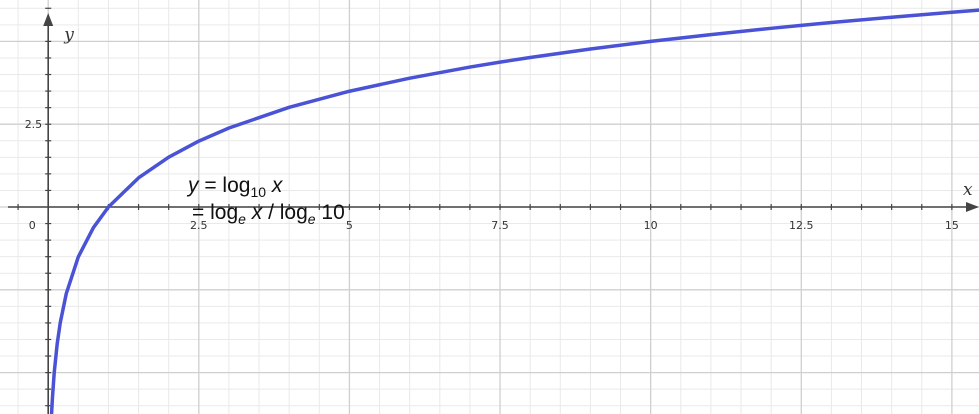 This screenshot has height=414, width=979. I want to click on x-tick-label: 5, so click(349, 225).